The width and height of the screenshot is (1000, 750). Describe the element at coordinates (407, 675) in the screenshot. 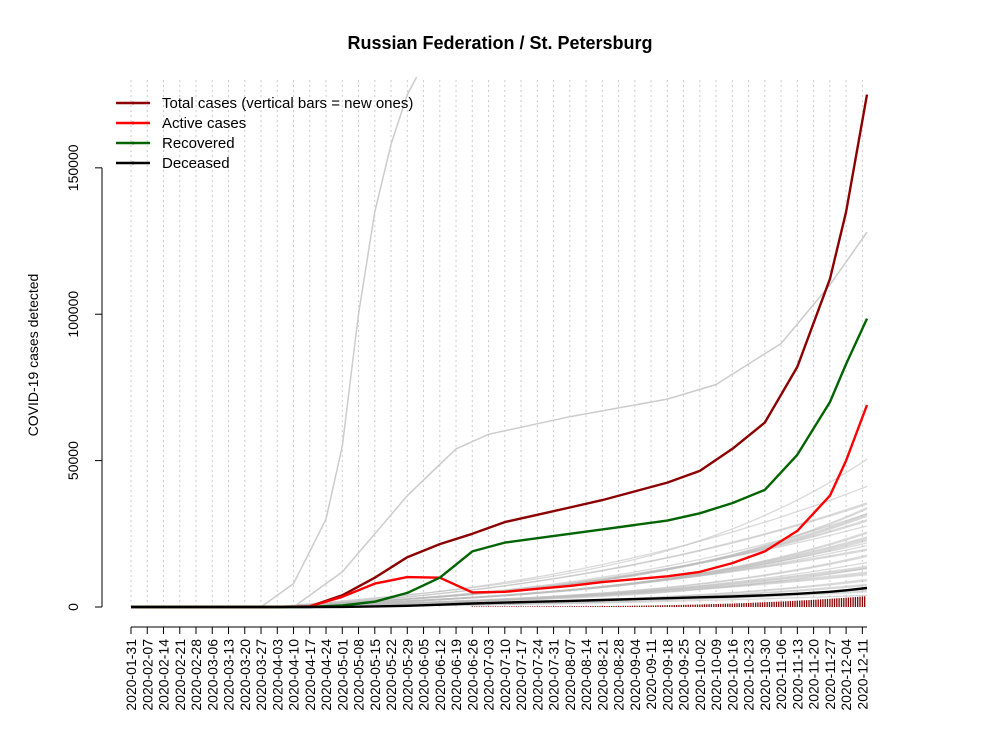

I see `x-tick-label: 2020-05-29` at that location.